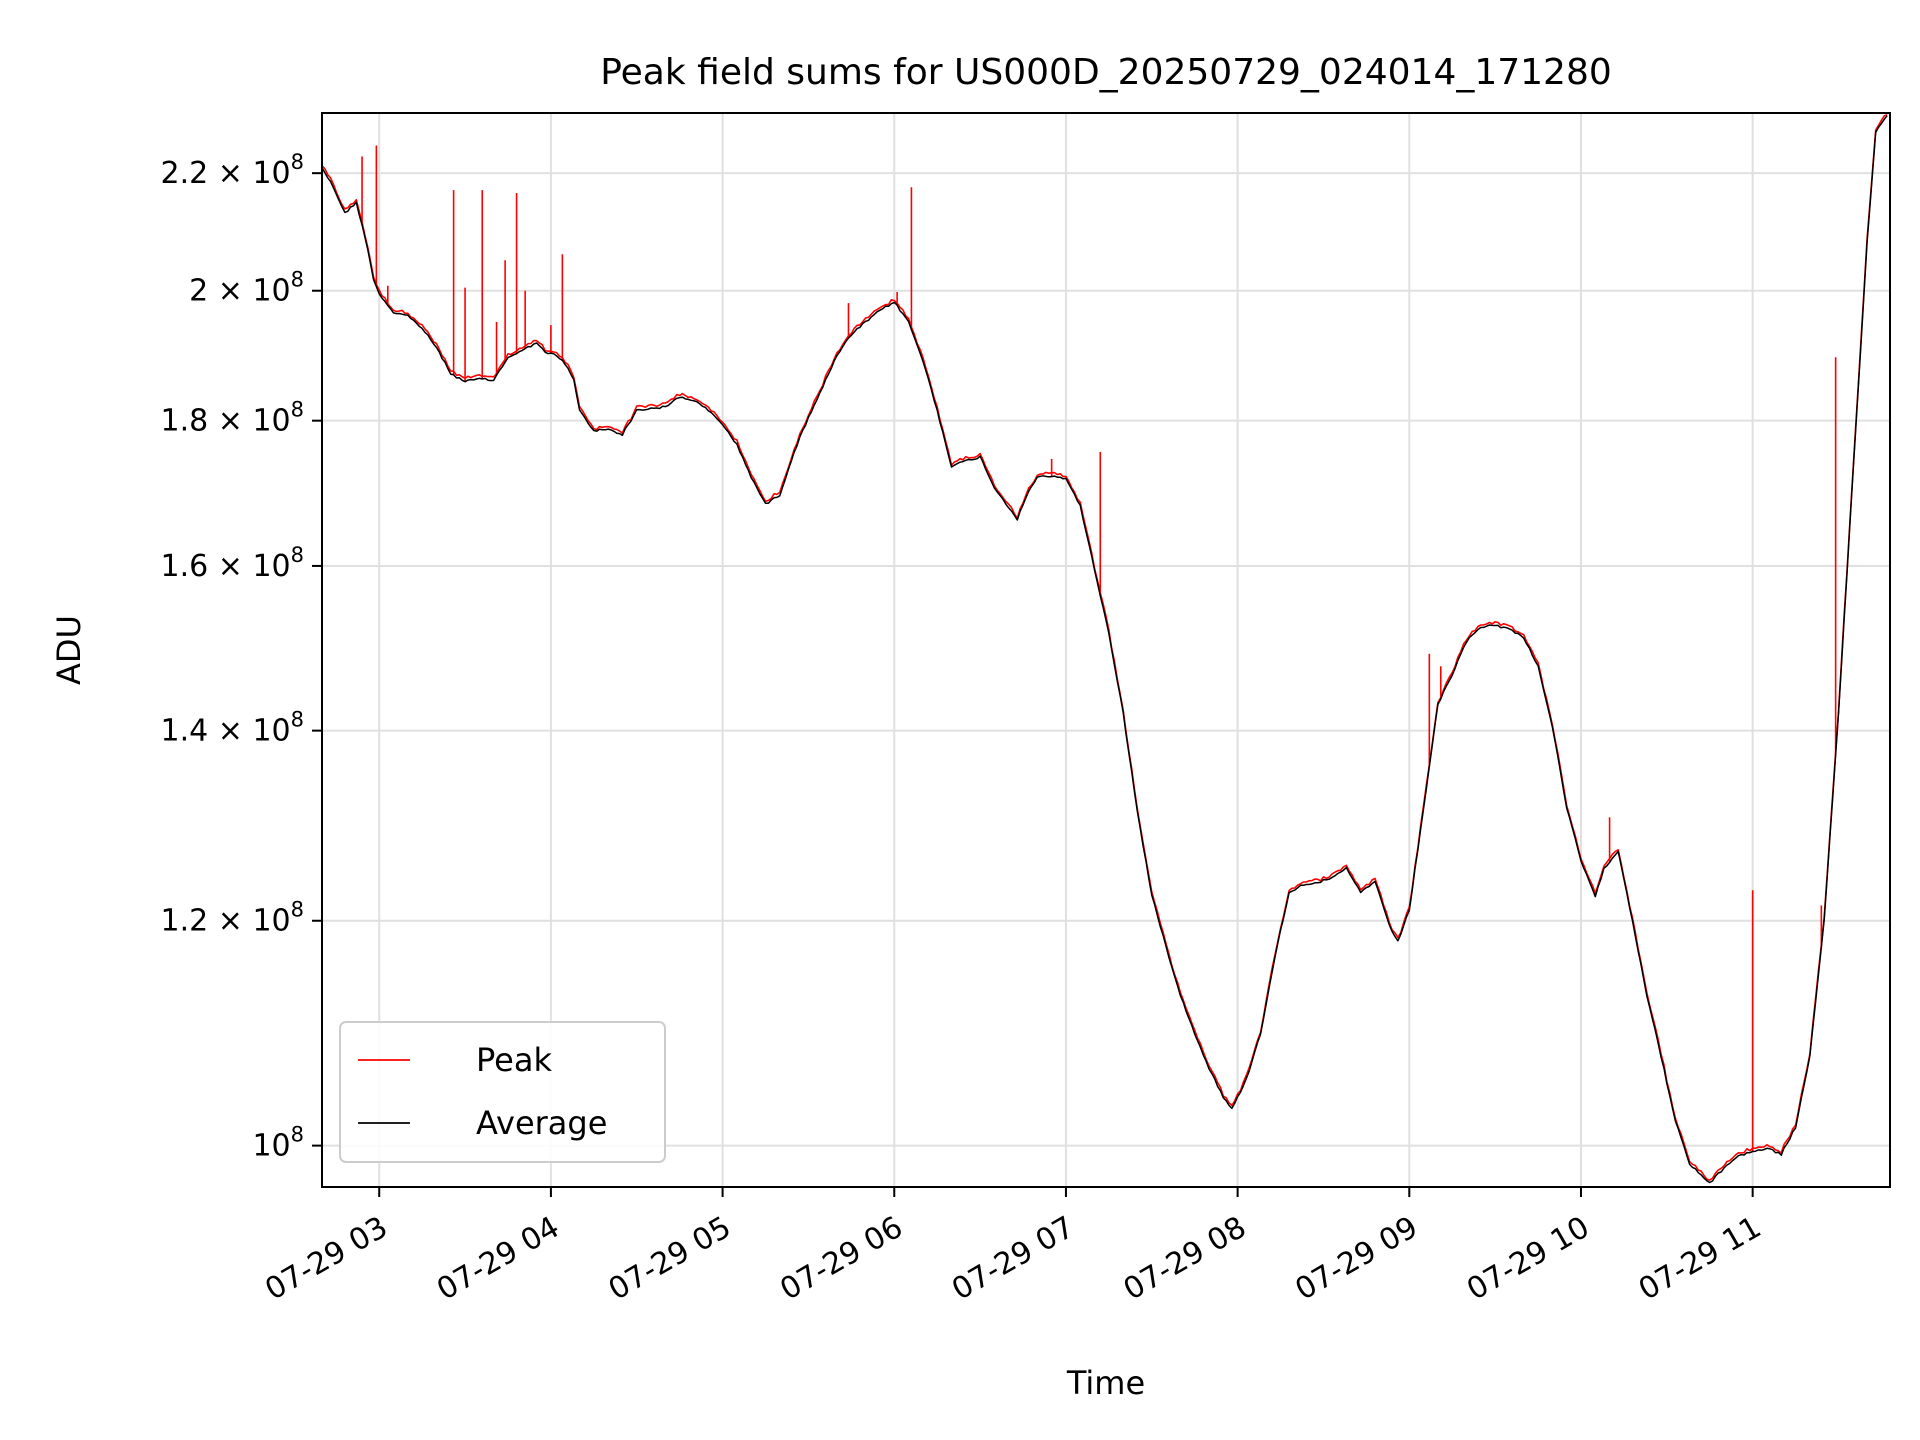 The height and width of the screenshot is (1440, 1920). Describe the element at coordinates (541, 1123) in the screenshot. I see `legend-label-average: Average` at that location.